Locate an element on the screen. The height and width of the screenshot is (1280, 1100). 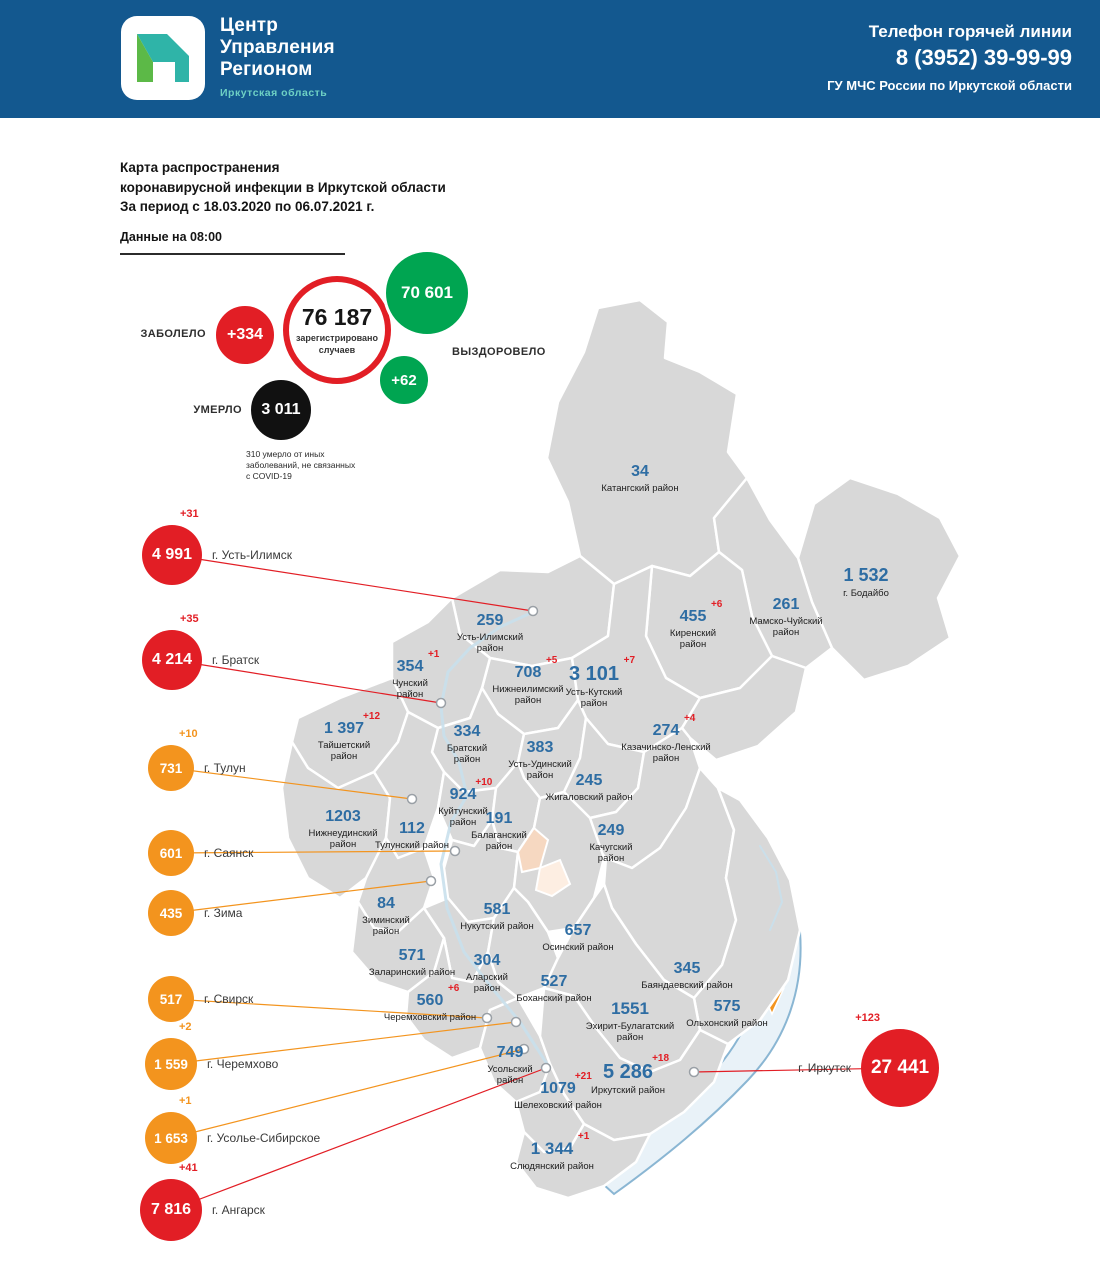
total-cases-value: 76 187 is located at coordinates (337, 317).